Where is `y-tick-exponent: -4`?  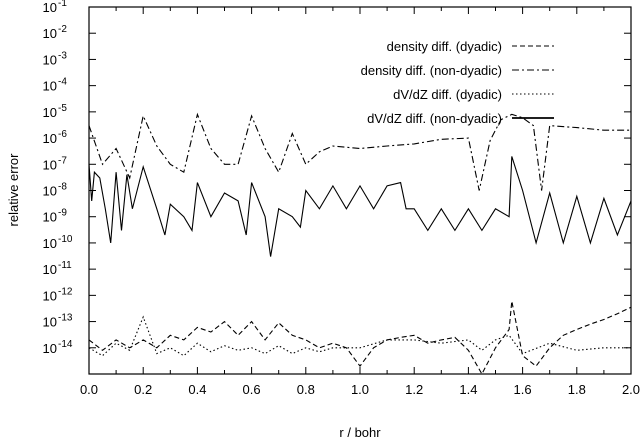 y-tick-exponent: -4 is located at coordinates (62, 82).